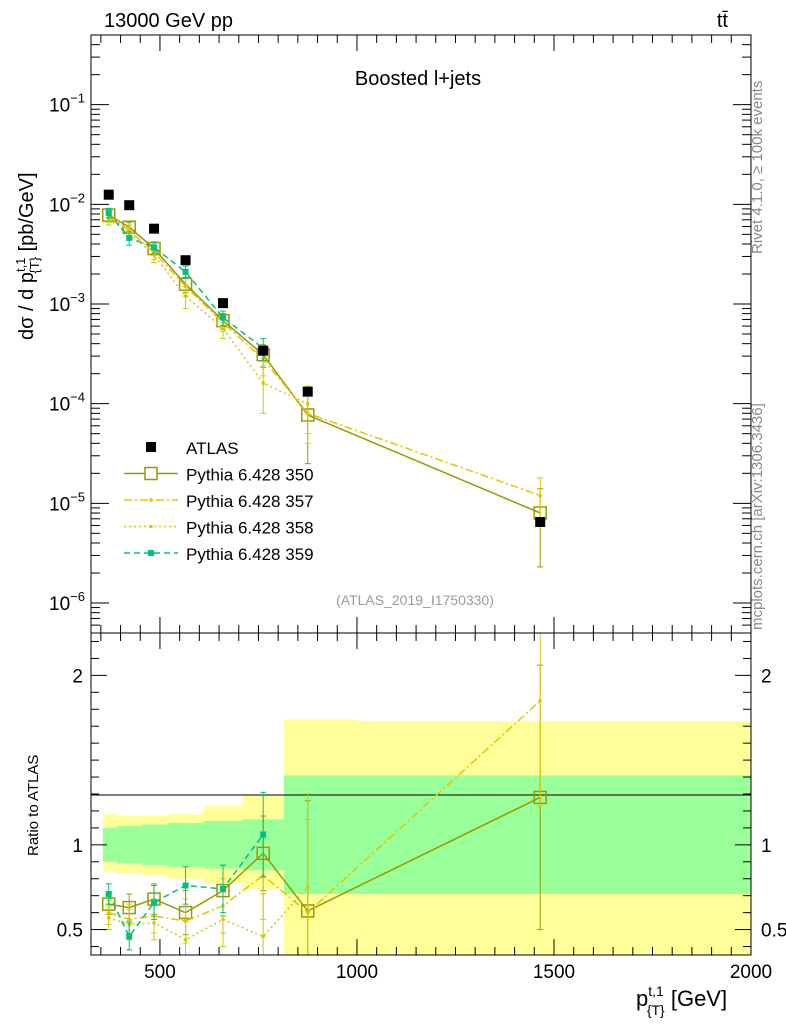  I want to click on process-label: tt̄, so click(723, 21).